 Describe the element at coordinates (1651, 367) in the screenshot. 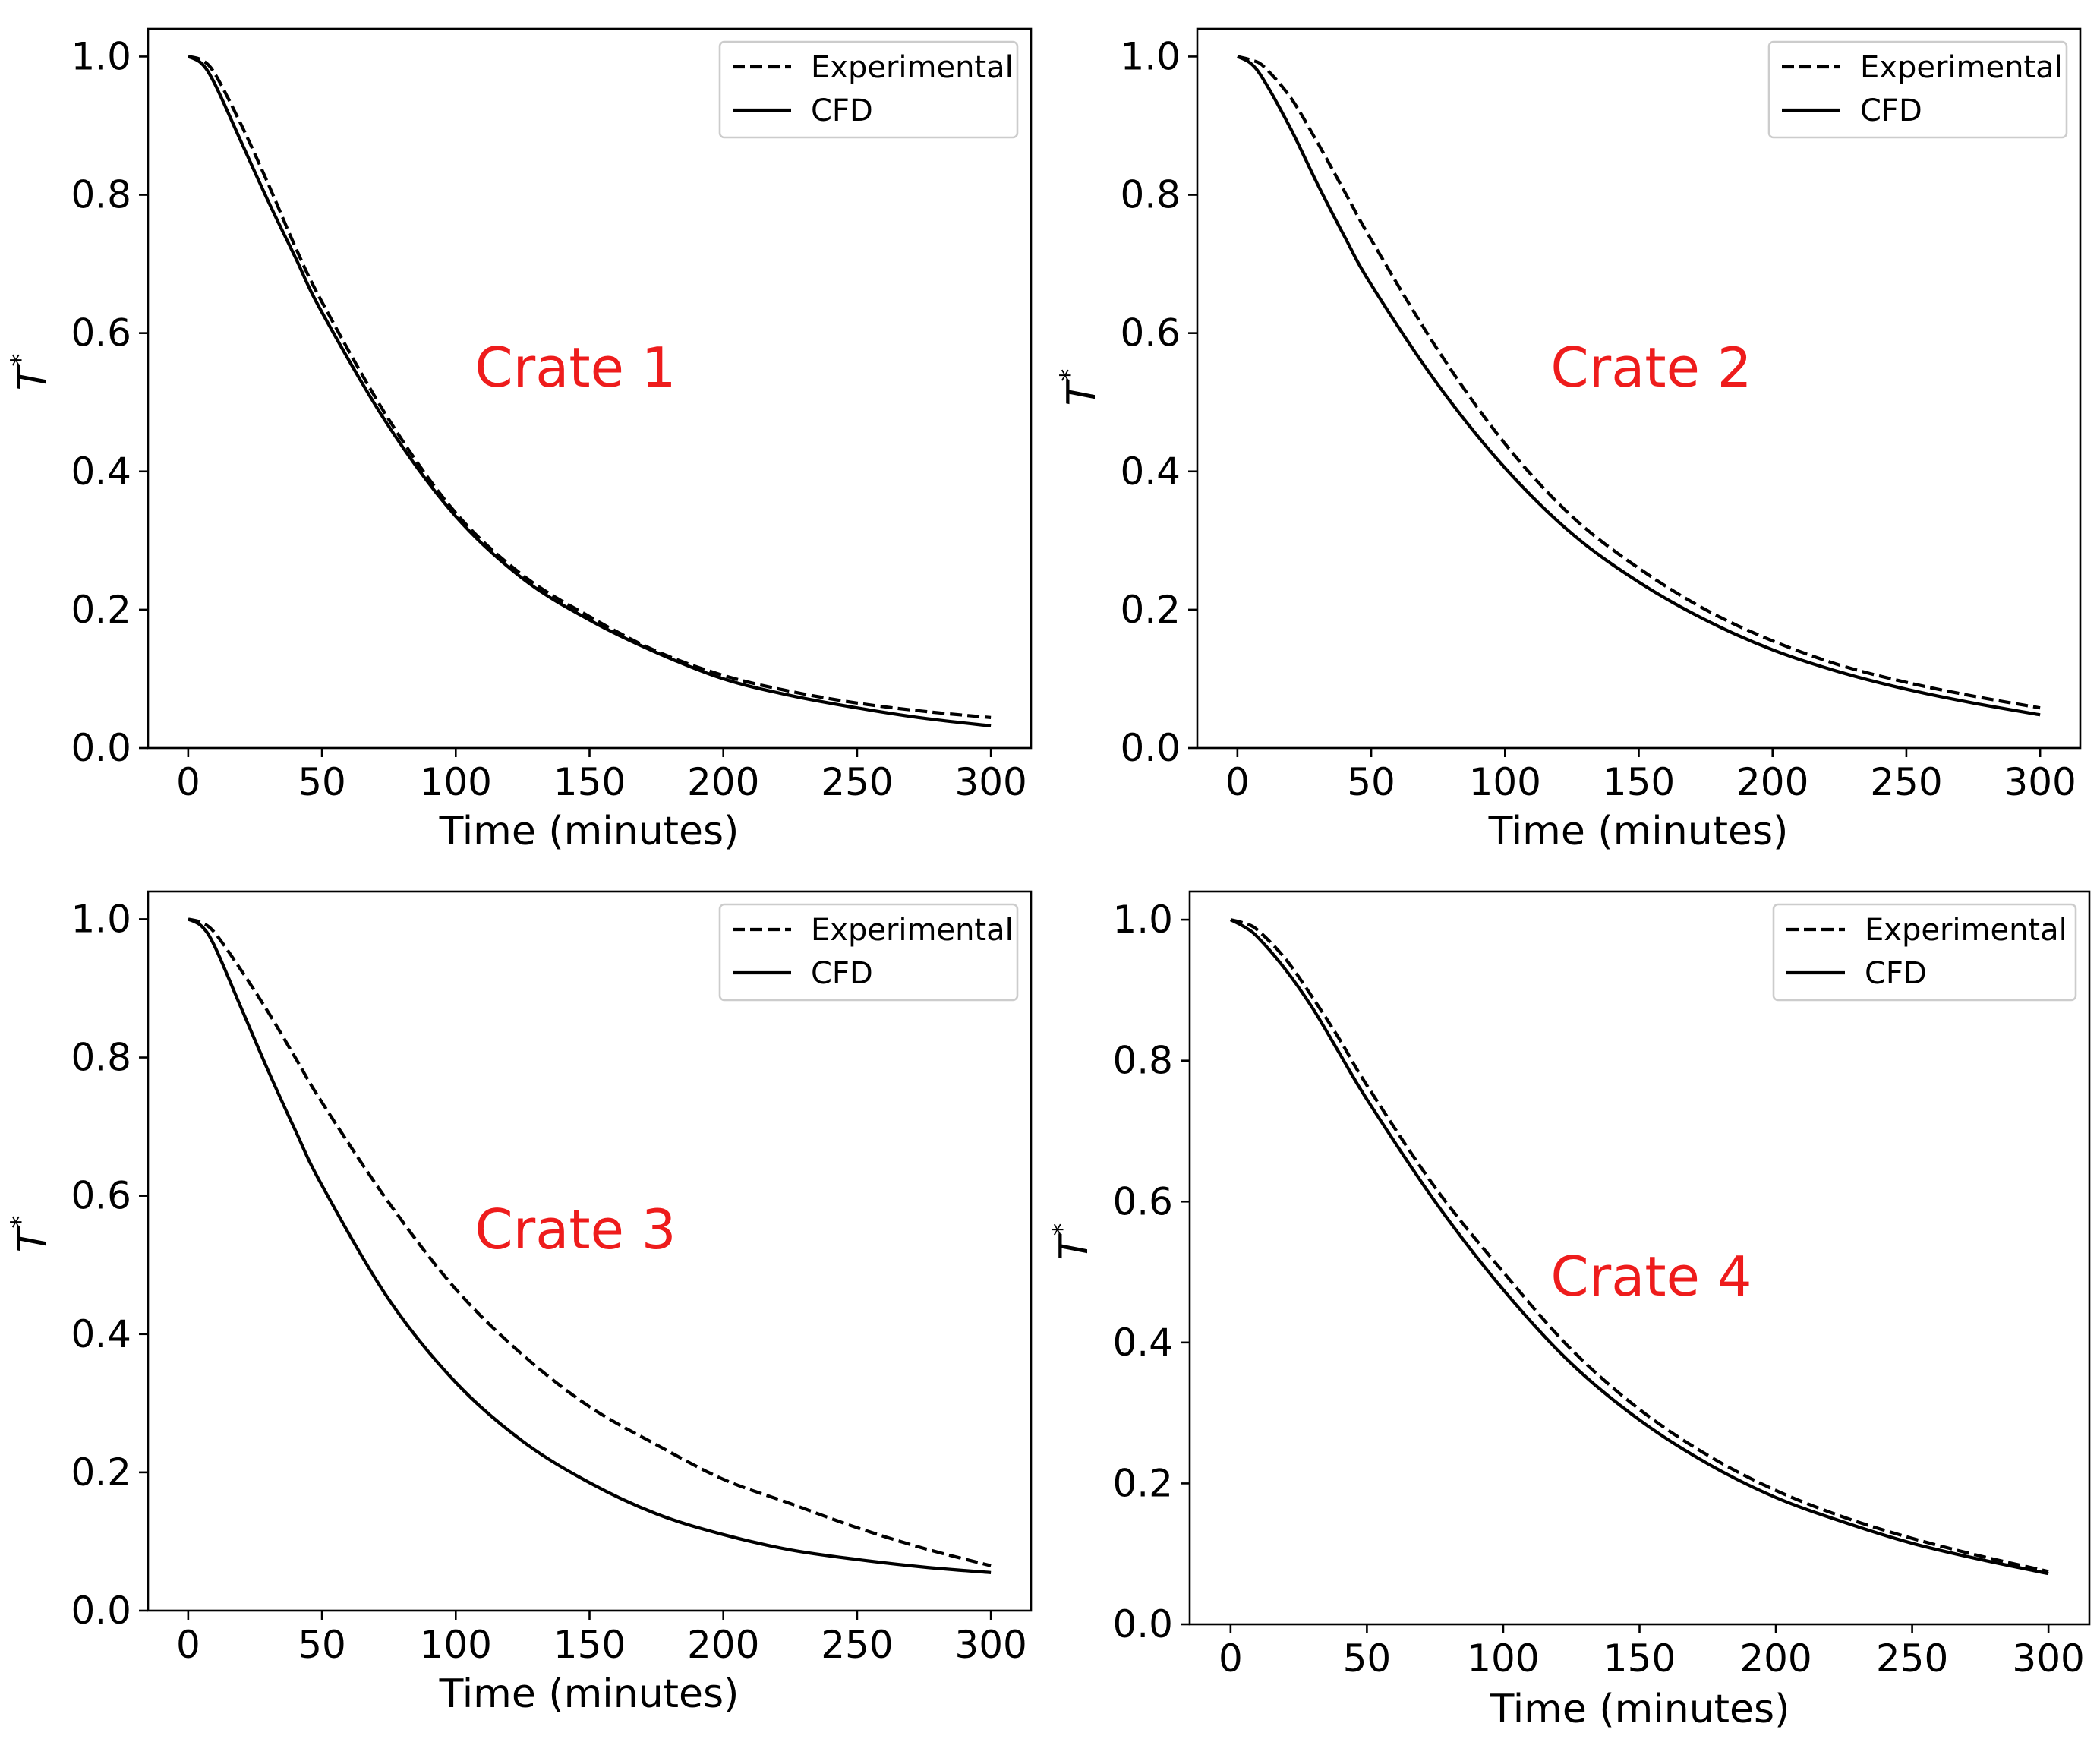

I see `crate-annotation: Crate 2` at that location.